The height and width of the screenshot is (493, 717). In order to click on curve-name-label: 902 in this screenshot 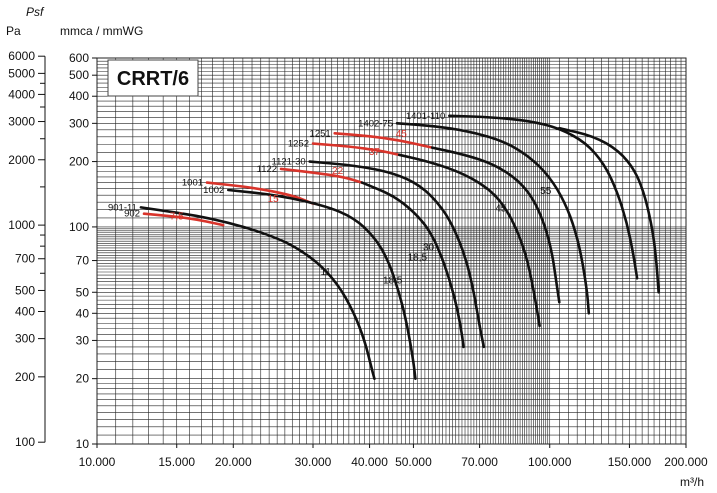, I will do `click(132, 214)`.